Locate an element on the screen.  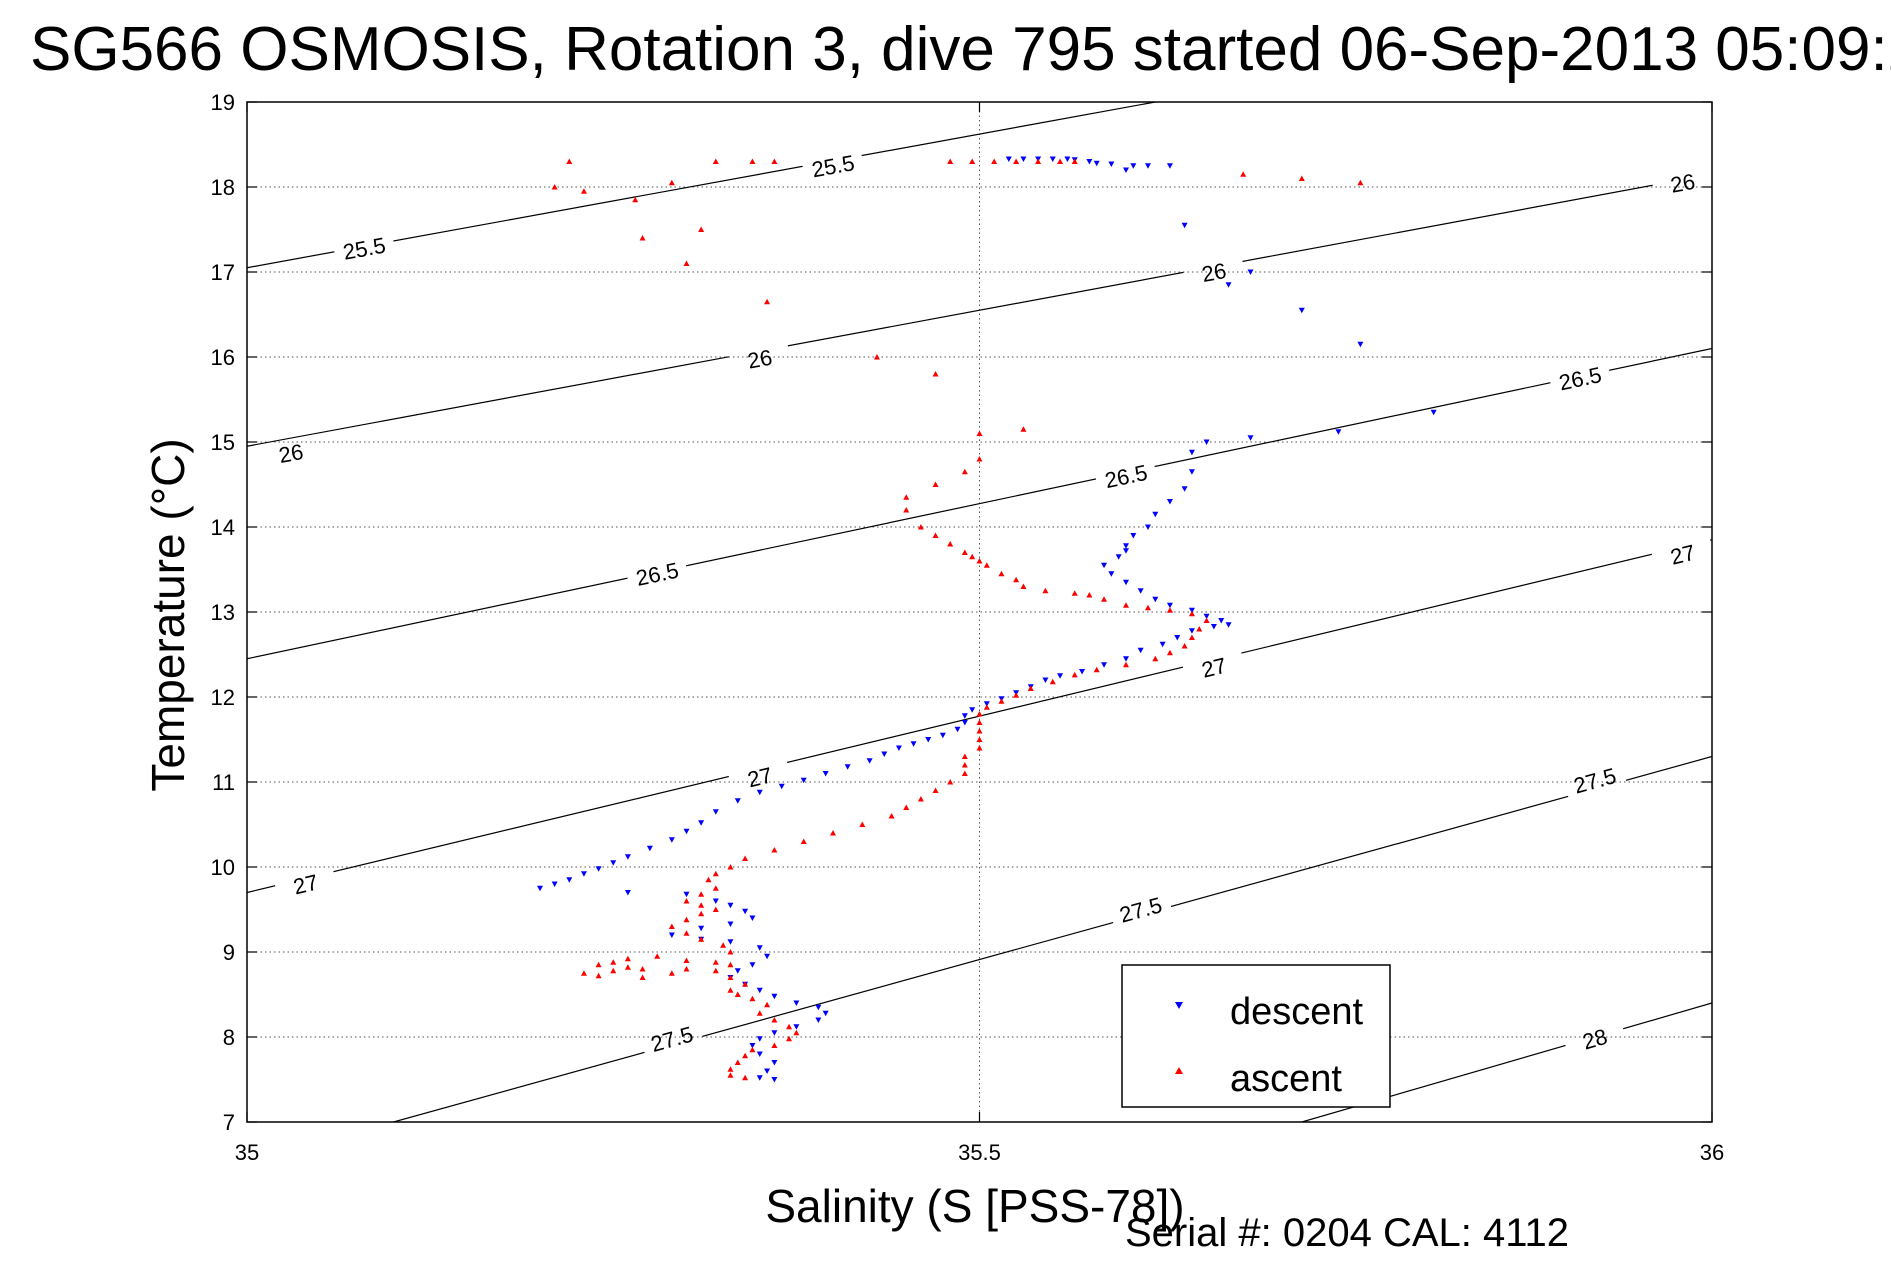
contour-line is located at coordinates (701, 185).